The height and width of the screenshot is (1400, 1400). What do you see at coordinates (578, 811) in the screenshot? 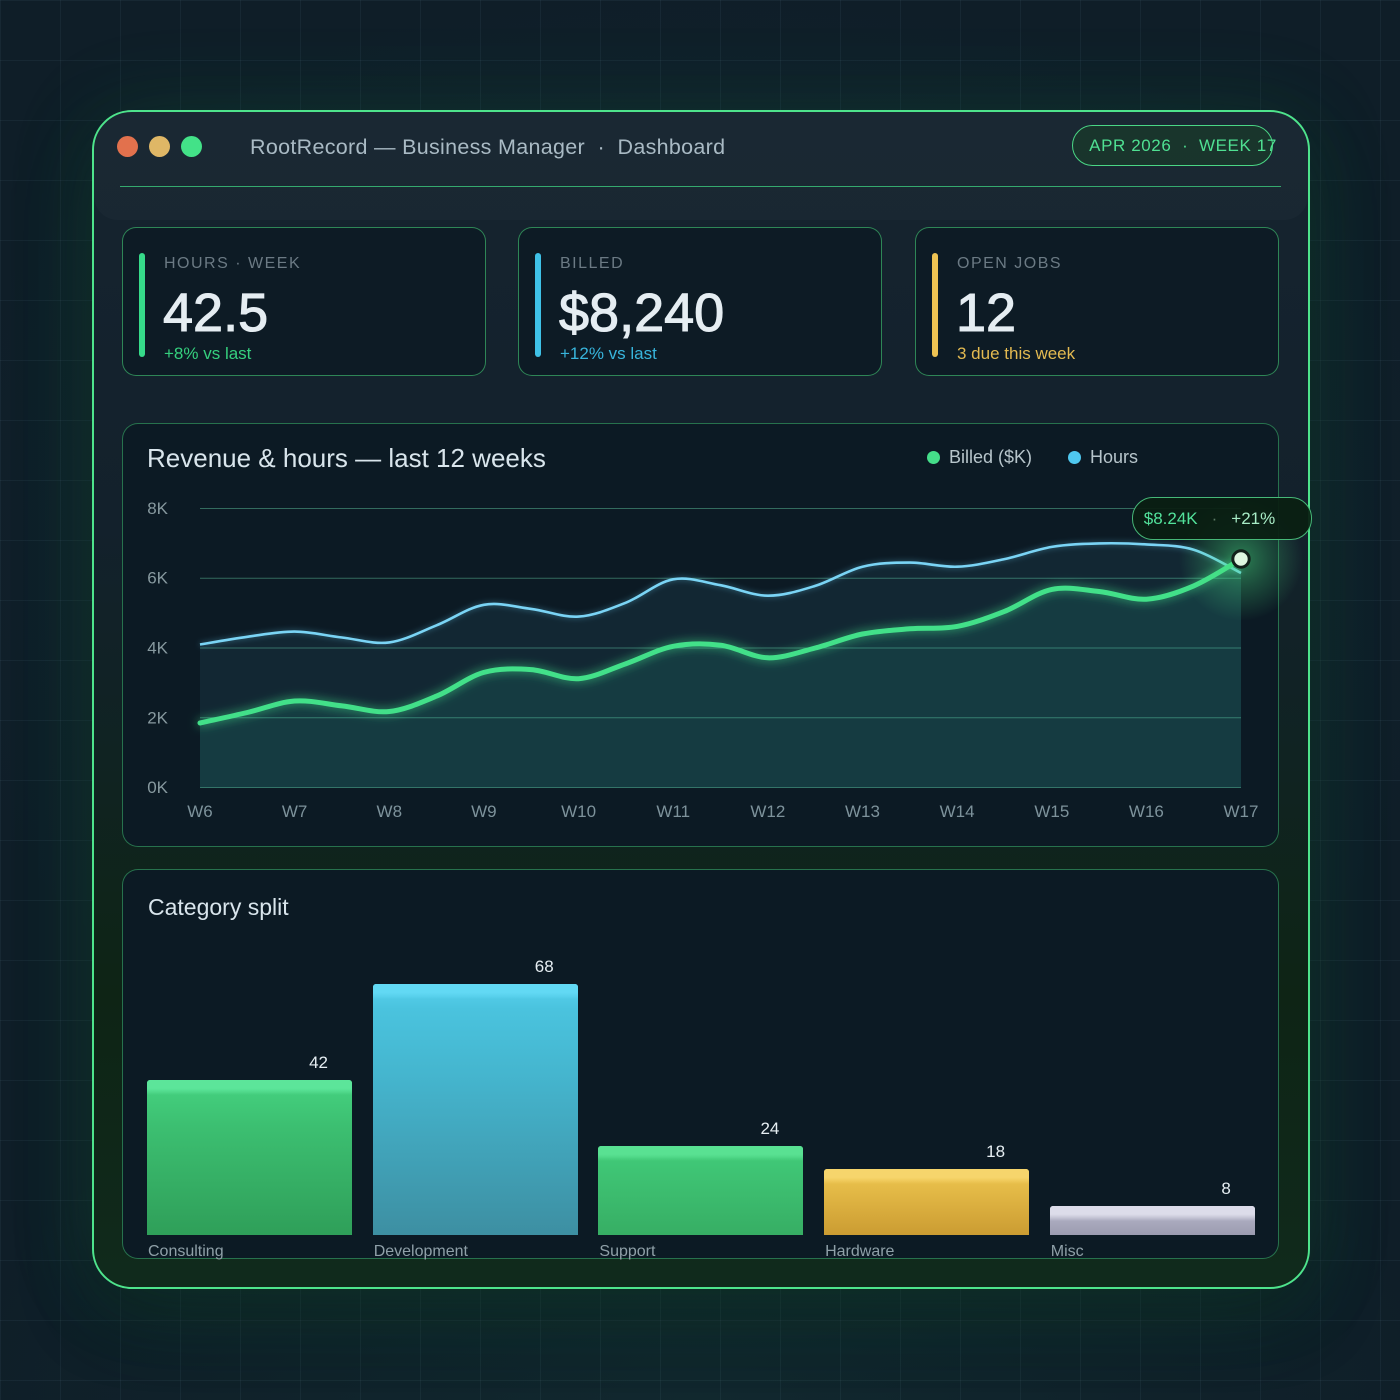
I see `svg-text: W10` at bounding box center [578, 811].